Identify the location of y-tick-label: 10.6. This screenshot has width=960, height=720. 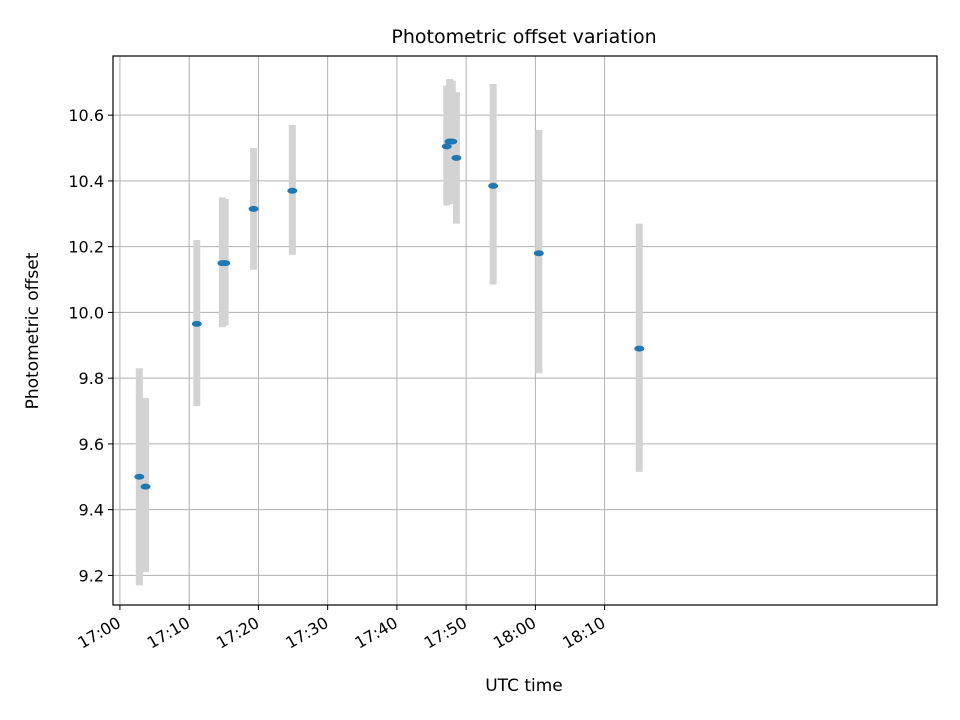
(86, 115).